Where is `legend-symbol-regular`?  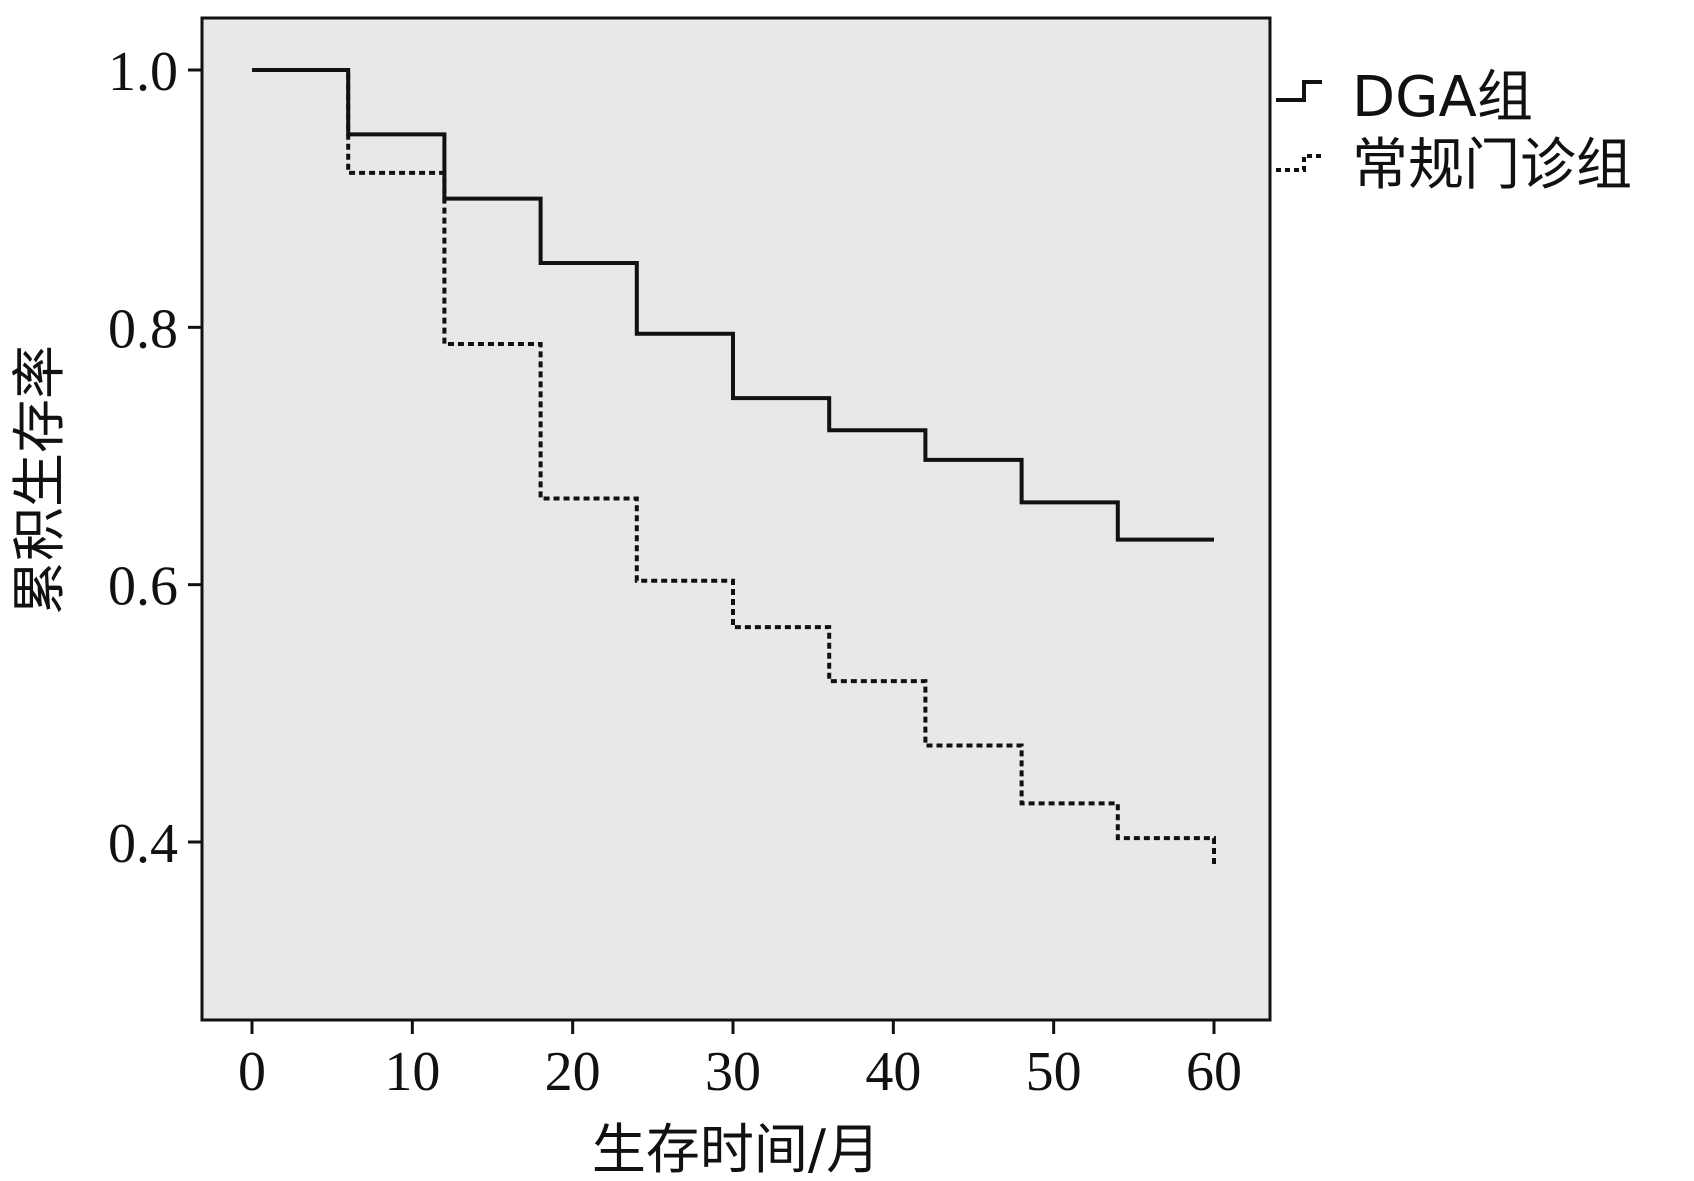
legend-symbol-regular is located at coordinates (1299, 163).